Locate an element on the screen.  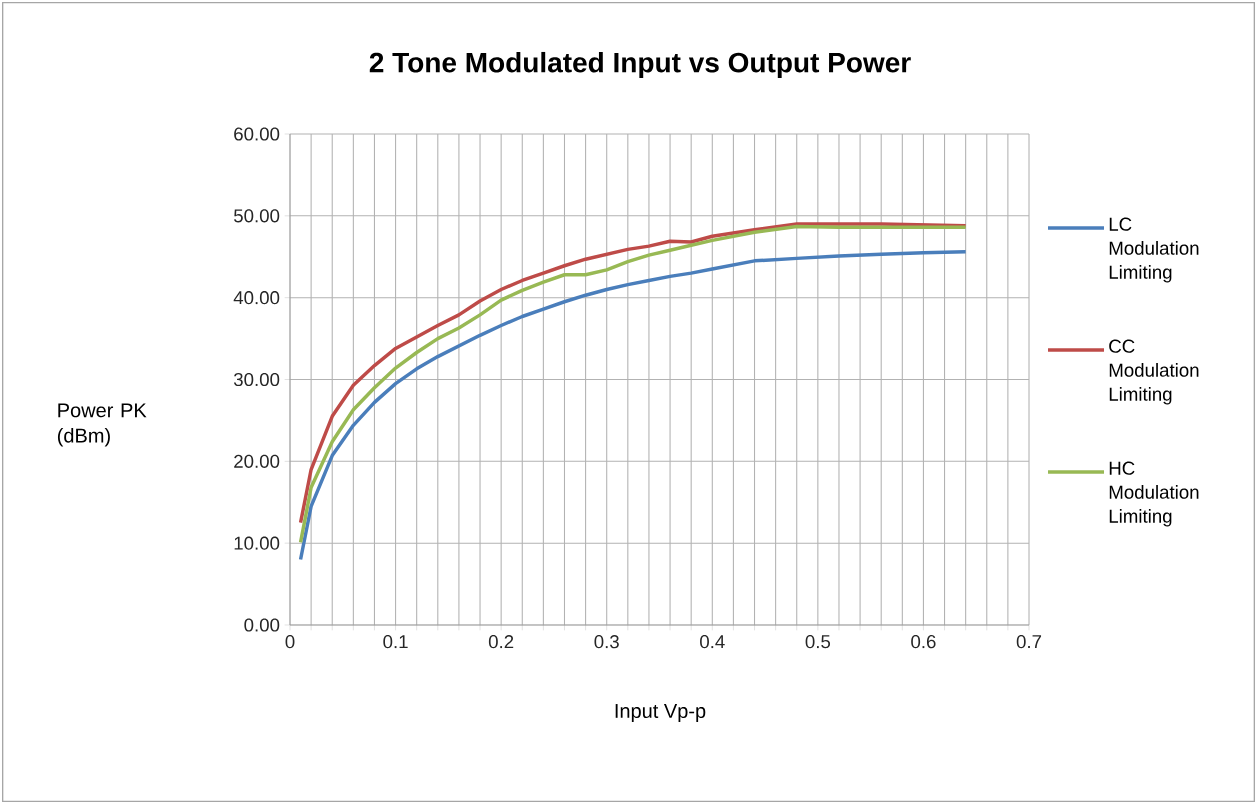
x-axis-title: Input Vp-p is located at coordinates (660, 713).